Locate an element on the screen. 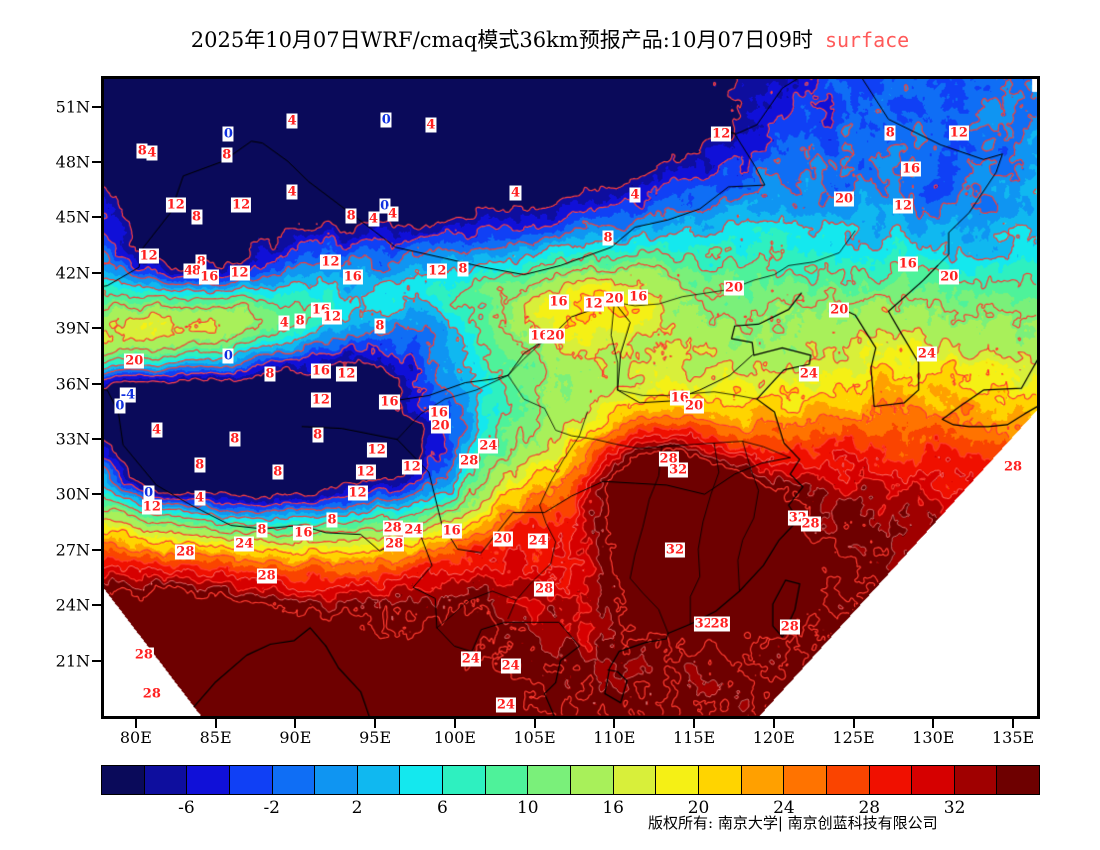 The image size is (1100, 850). y-axis-tick-label: 42N is located at coordinates (72, 273).